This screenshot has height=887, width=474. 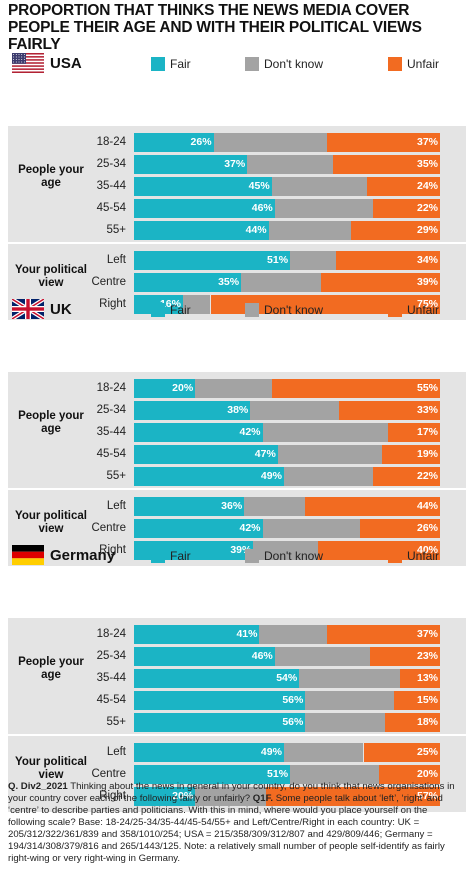 What do you see at coordinates (116, 476) in the screenshot?
I see `category-label: 55+` at bounding box center [116, 476].